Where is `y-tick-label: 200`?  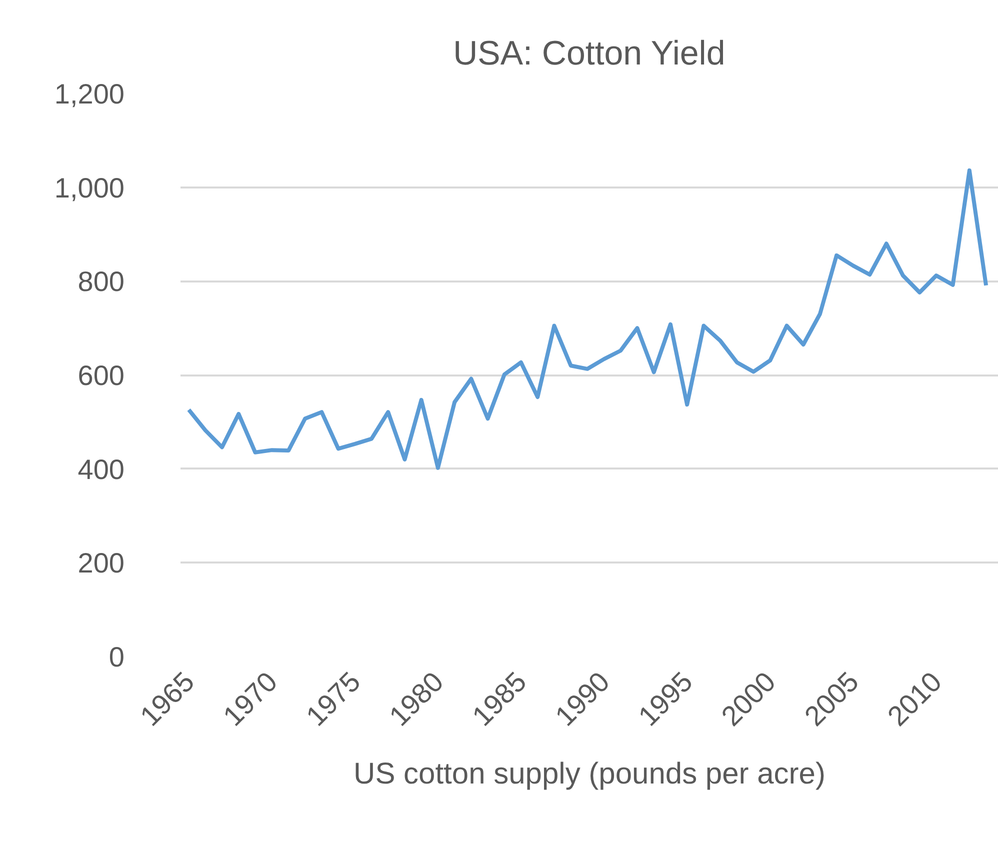 y-tick-label: 200 is located at coordinates (101, 563).